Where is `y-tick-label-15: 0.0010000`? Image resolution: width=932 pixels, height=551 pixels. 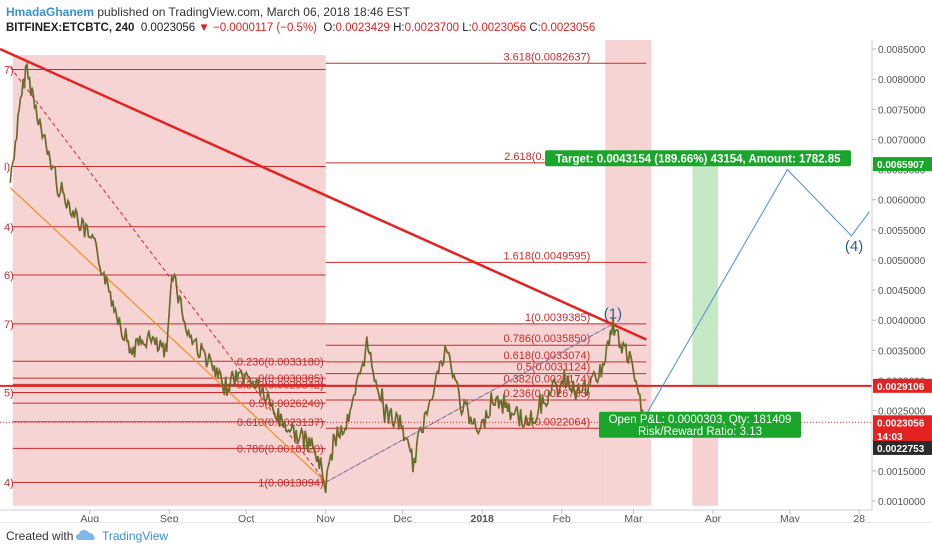
y-tick-label-15: 0.0010000 is located at coordinates (902, 502).